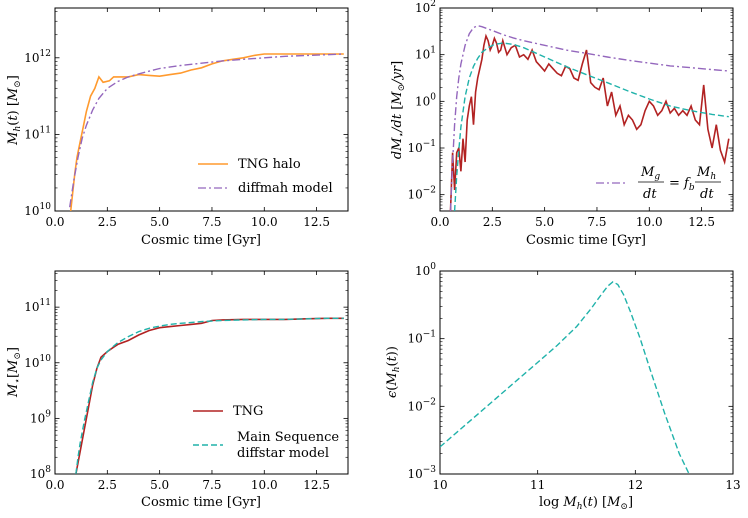 The image size is (748, 518). I want to click on series-line-darkred, so click(589, 122).